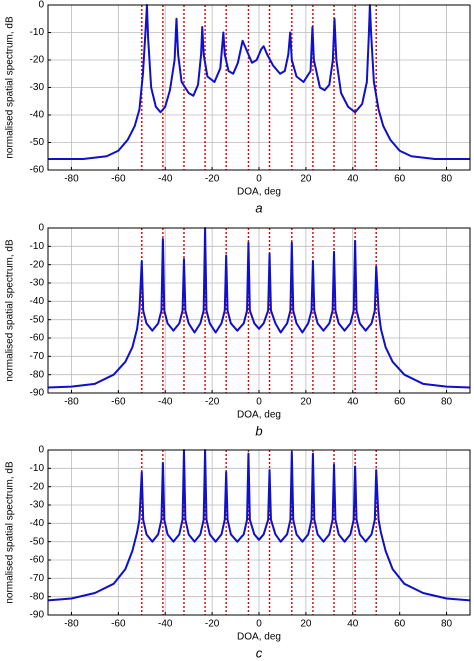  Describe the element at coordinates (259, 652) in the screenshot. I see `panel-caption: c` at that location.